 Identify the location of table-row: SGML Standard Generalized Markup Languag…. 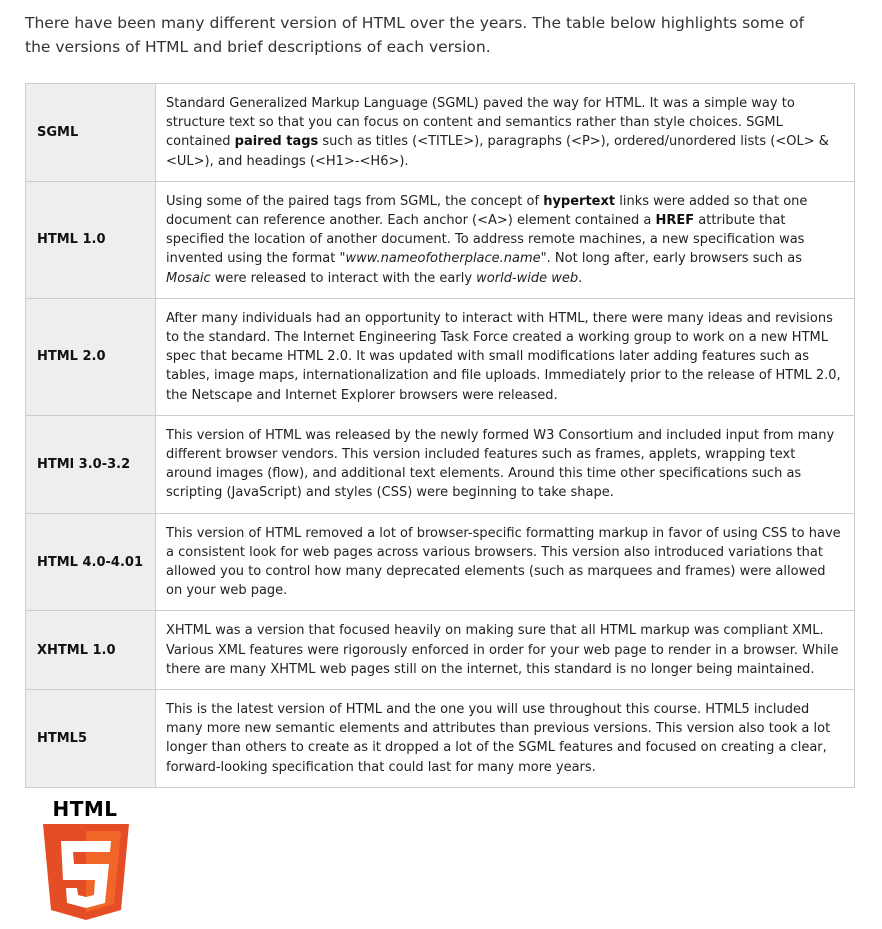
(440, 132).